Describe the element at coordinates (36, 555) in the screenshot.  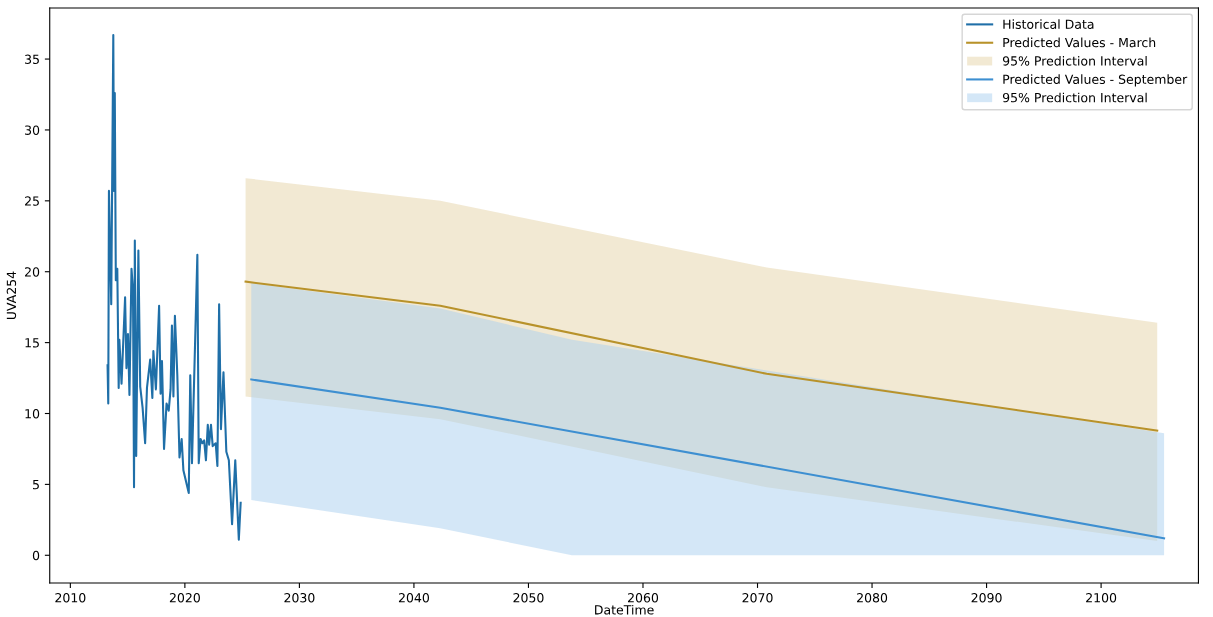
I see `y-tick-label: 0` at that location.